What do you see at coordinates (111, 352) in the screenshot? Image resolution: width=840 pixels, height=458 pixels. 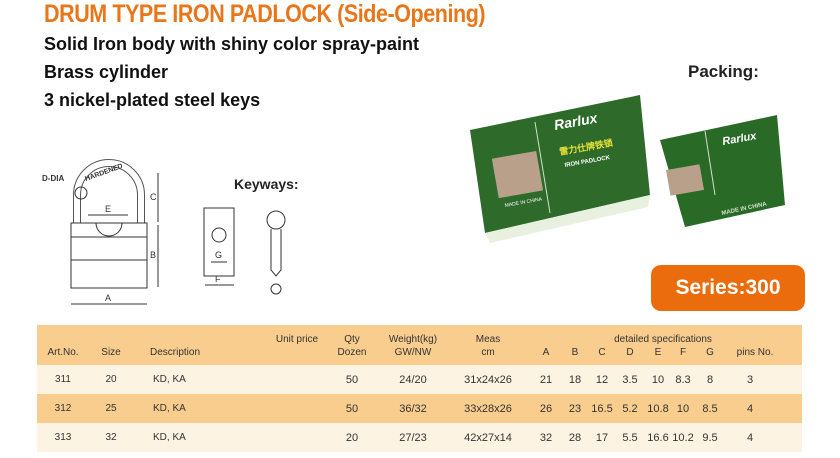 I see `header-size: Size` at bounding box center [111, 352].